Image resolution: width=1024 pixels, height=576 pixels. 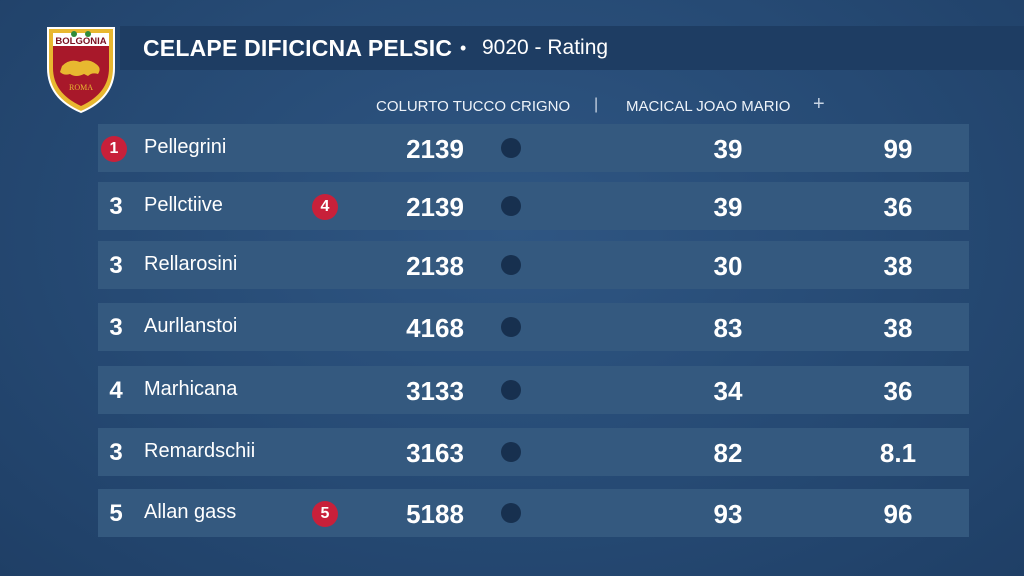 What do you see at coordinates (435, 266) in the screenshot?
I see `score-value: 2138` at bounding box center [435, 266].